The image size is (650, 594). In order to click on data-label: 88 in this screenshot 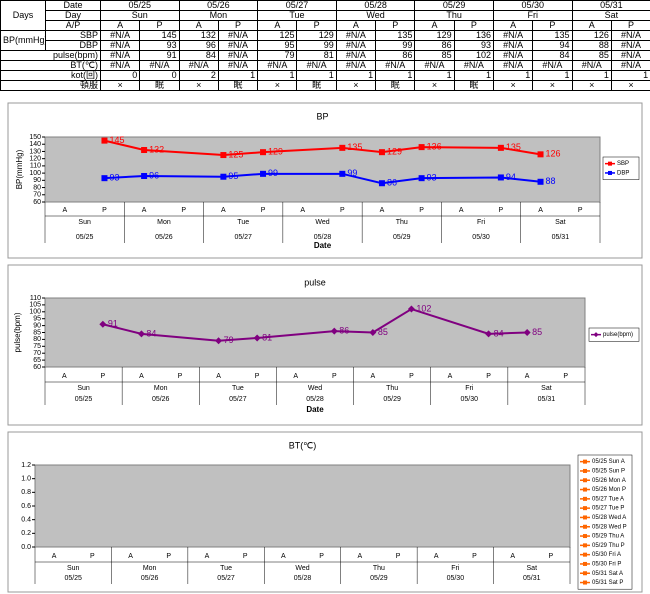, I will do `click(551, 181)`.